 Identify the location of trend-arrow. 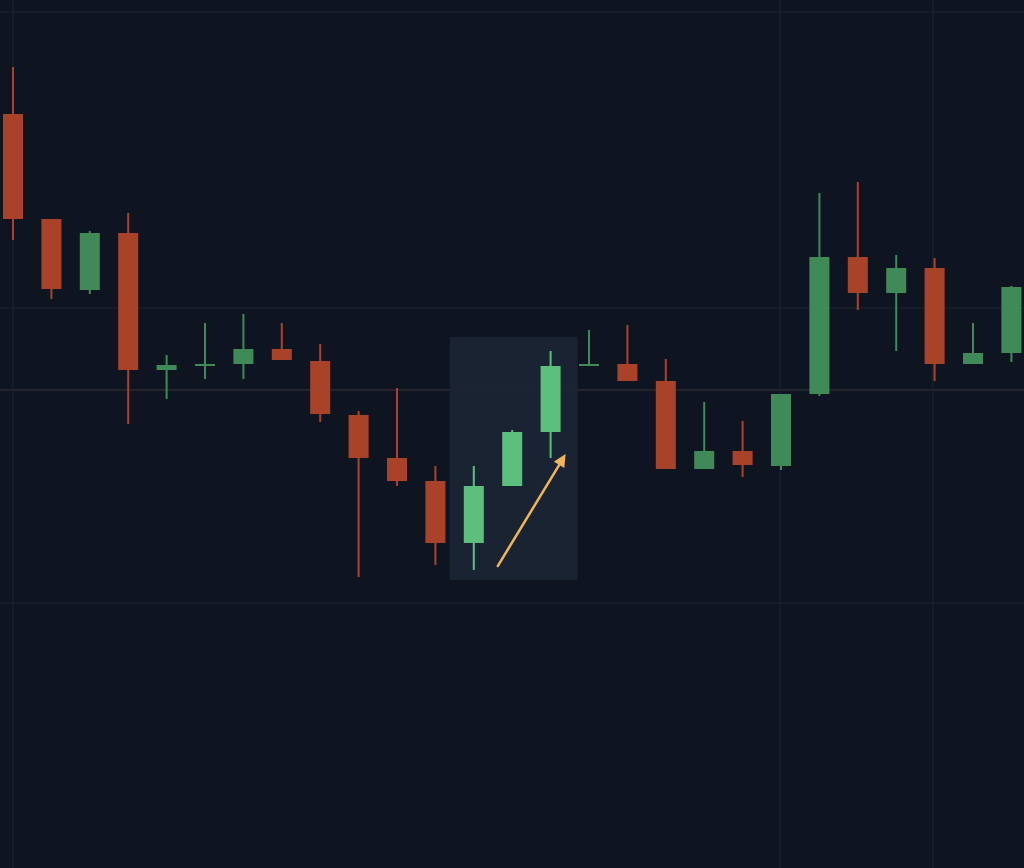
(531, 511).